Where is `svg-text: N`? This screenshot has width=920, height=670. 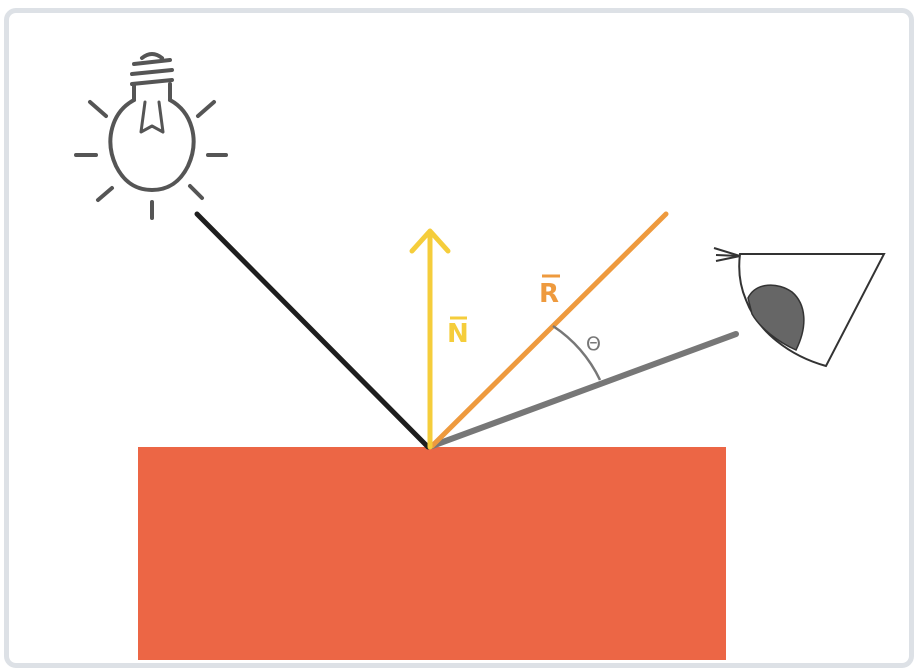 svg-text: N is located at coordinates (458, 334).